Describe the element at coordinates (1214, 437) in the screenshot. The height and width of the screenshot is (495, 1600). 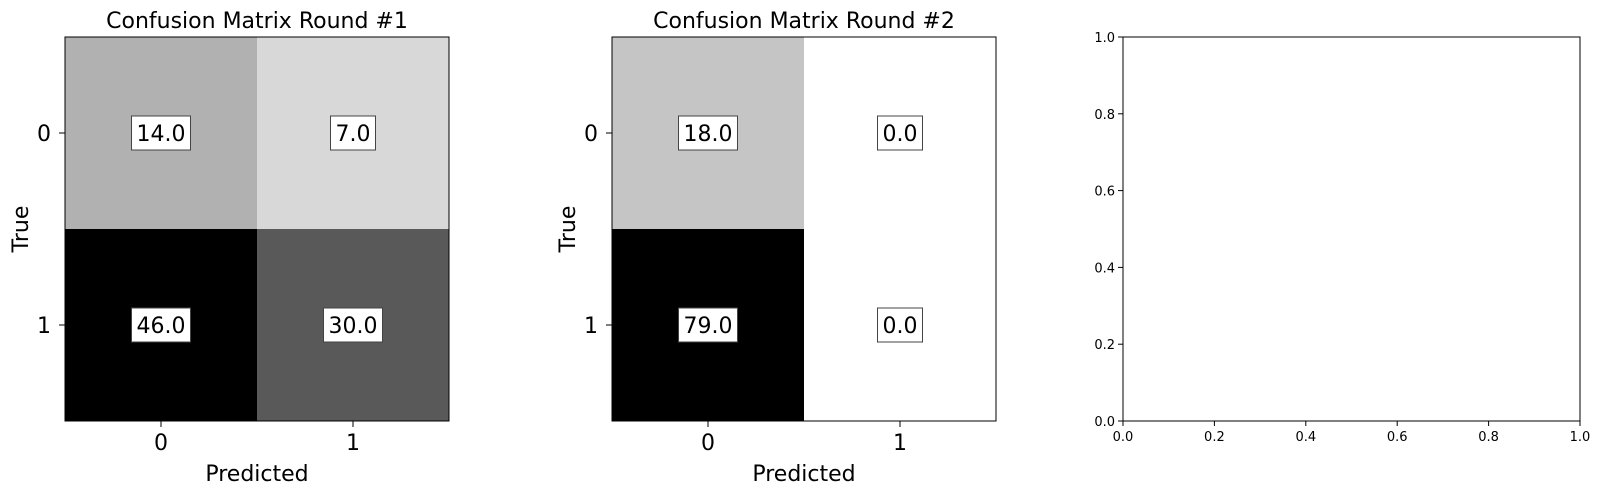
I see `x-tick-label: 0.2` at that location.